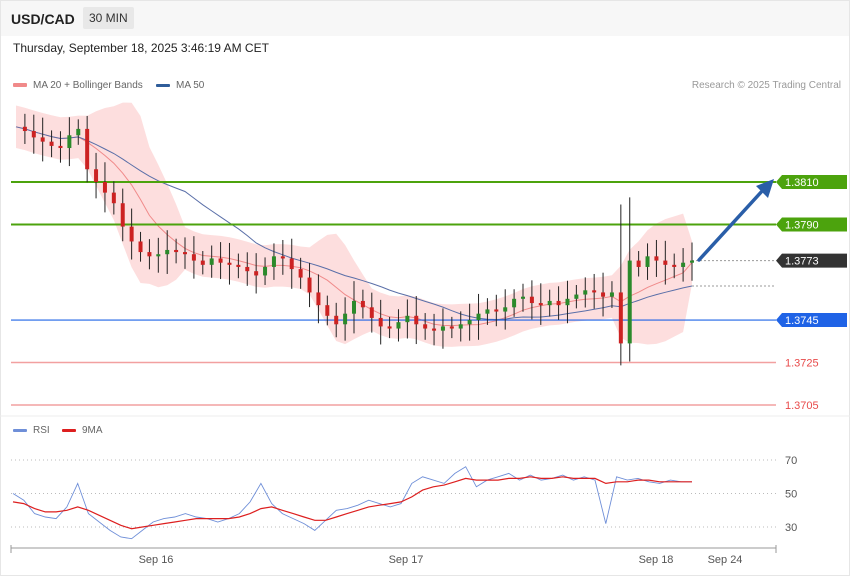 This screenshot has width=850, height=576. What do you see at coordinates (766, 85) in the screenshot?
I see `credit-text: Research © 2025 Trading Central` at bounding box center [766, 85].